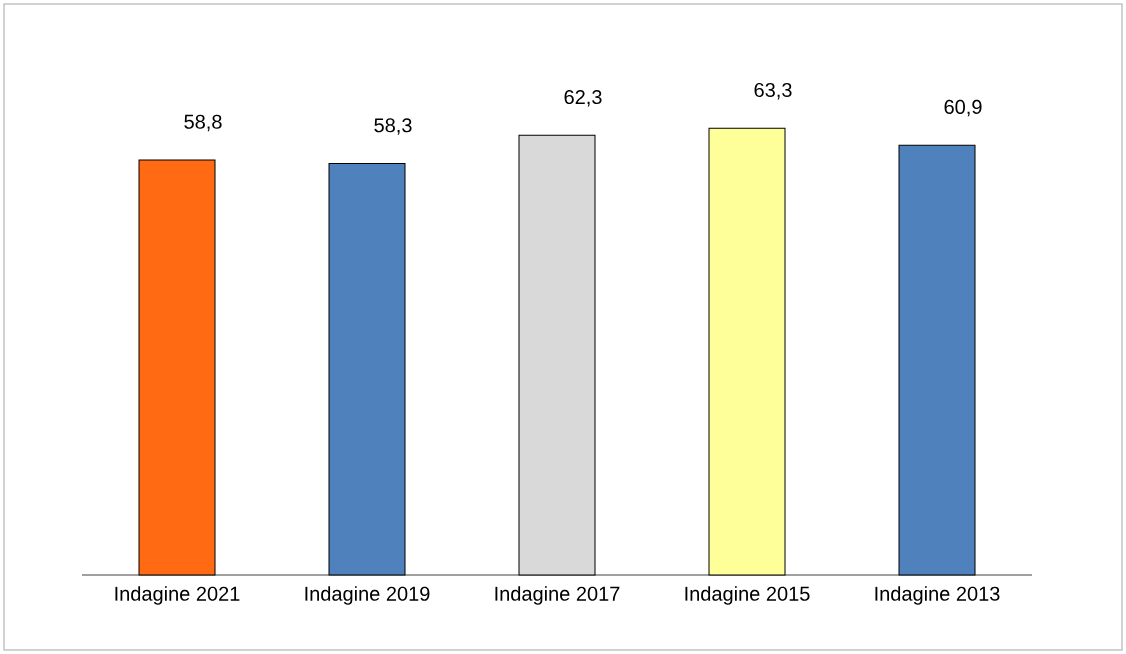 The width and height of the screenshot is (1126, 654). I want to click on data-label: 58,8, so click(203, 123).